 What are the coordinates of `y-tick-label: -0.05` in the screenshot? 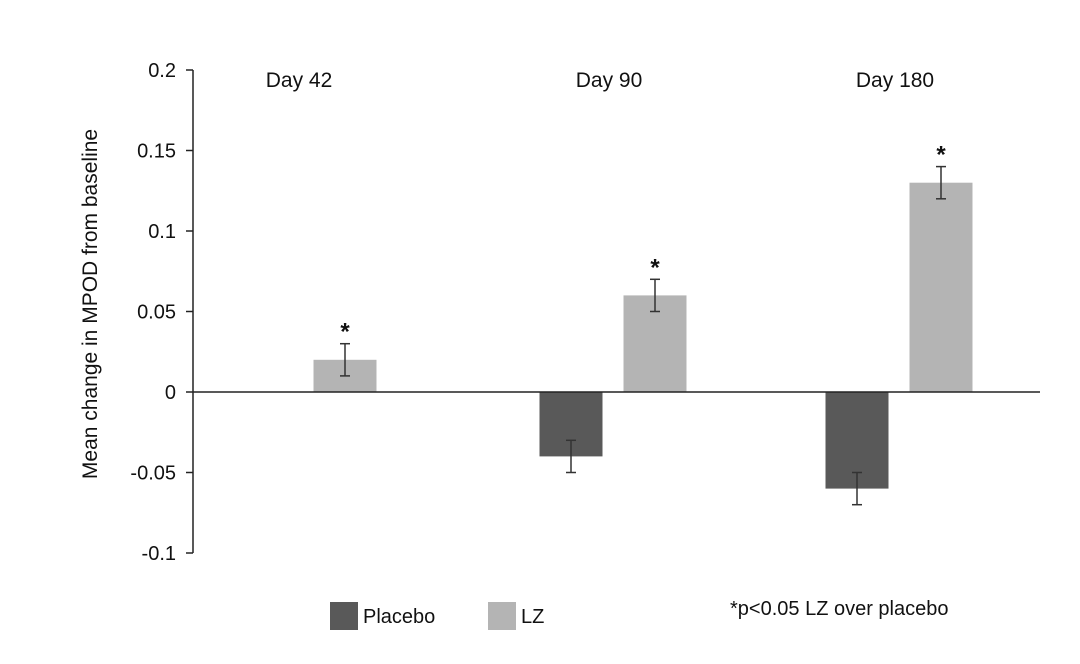 It's located at (153, 474).